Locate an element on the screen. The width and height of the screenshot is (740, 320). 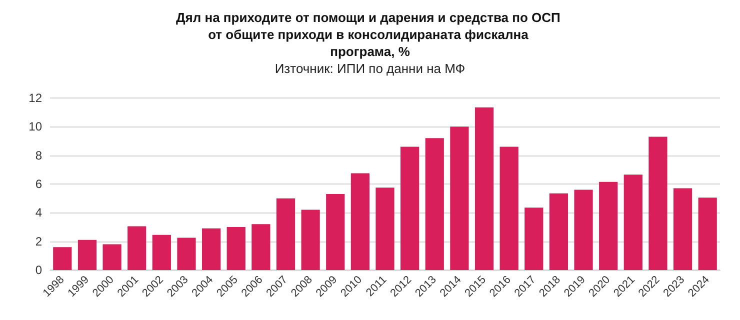
y-tick-label: 2 is located at coordinates (38, 241).